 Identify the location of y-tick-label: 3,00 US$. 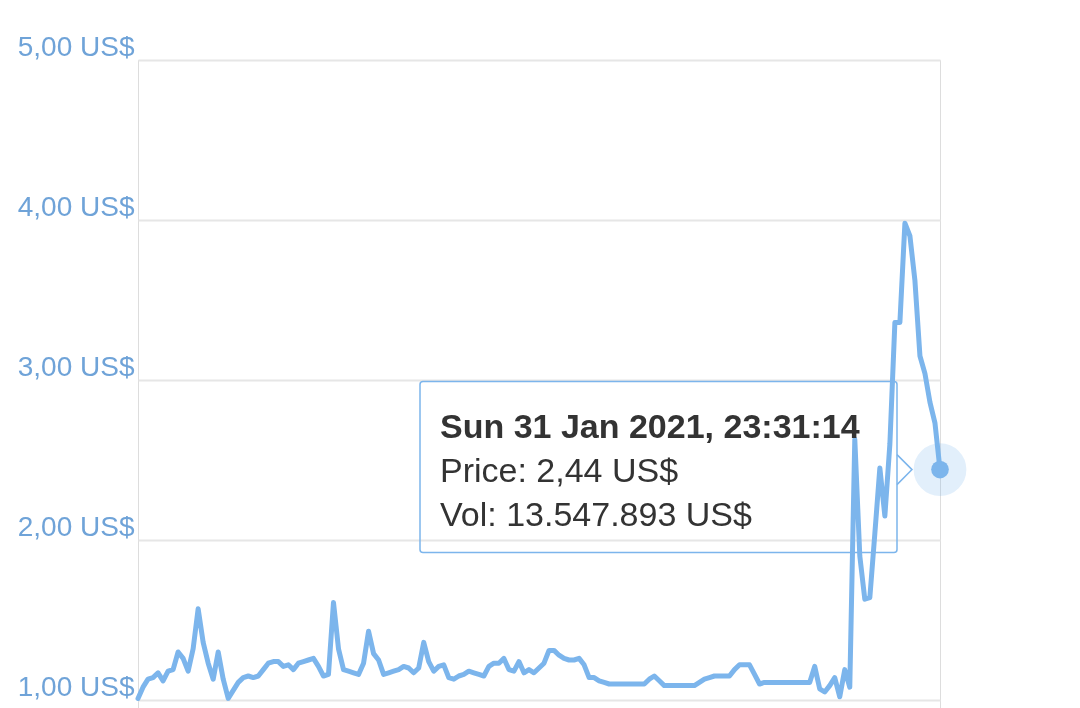
(76, 366).